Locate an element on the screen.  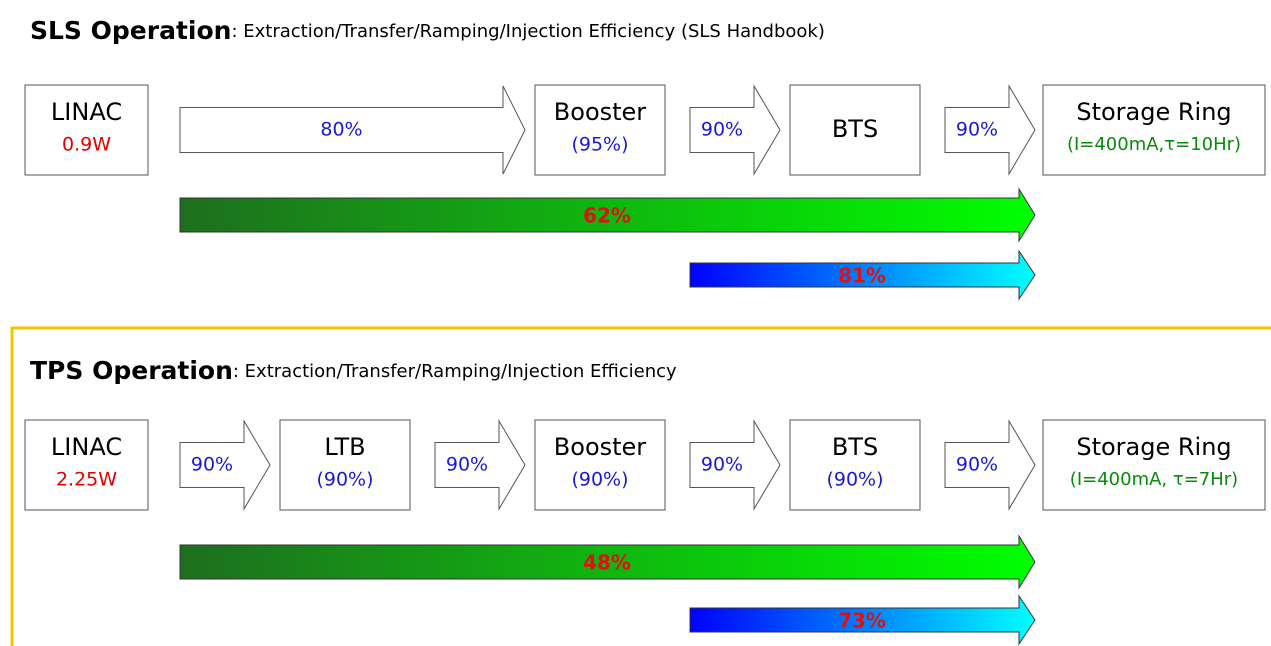
stage-sub: 2.25W is located at coordinates (86, 480).